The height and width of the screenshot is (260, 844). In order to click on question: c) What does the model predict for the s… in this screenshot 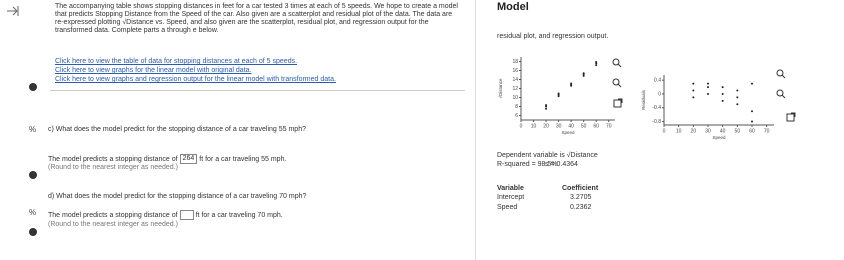, I will do `click(177, 129)`.